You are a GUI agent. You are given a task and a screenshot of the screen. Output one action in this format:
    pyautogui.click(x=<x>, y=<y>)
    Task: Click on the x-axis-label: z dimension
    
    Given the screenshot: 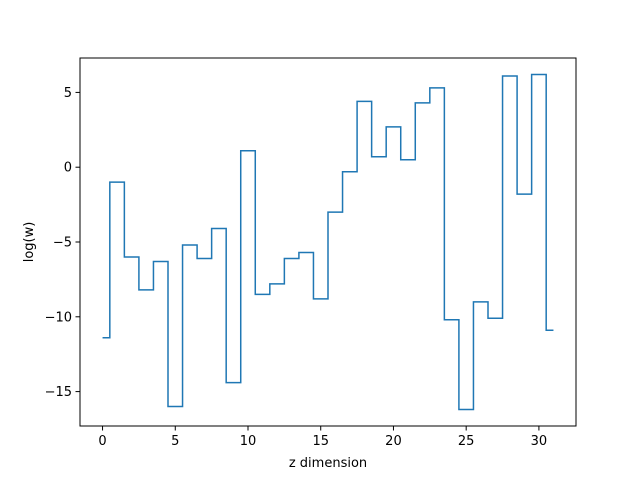 What is the action you would take?
    pyautogui.click(x=328, y=463)
    